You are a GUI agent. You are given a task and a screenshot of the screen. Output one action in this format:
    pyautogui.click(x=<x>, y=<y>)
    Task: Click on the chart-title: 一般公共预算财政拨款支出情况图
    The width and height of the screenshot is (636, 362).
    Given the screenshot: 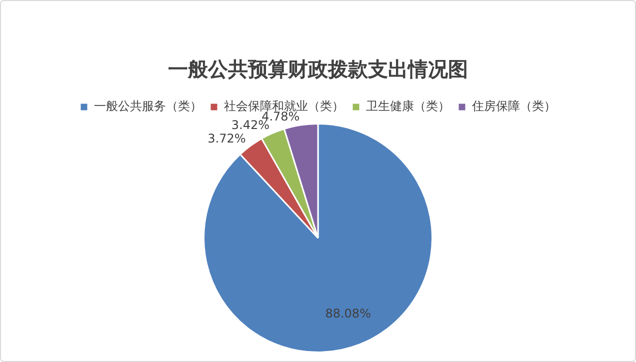 What is the action you would take?
    pyautogui.click(x=318, y=69)
    